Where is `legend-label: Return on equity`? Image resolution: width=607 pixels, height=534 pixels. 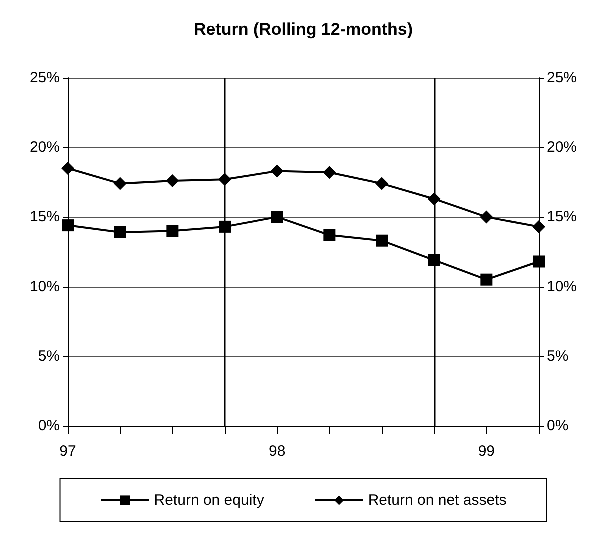 legend-label: Return on equity is located at coordinates (209, 500).